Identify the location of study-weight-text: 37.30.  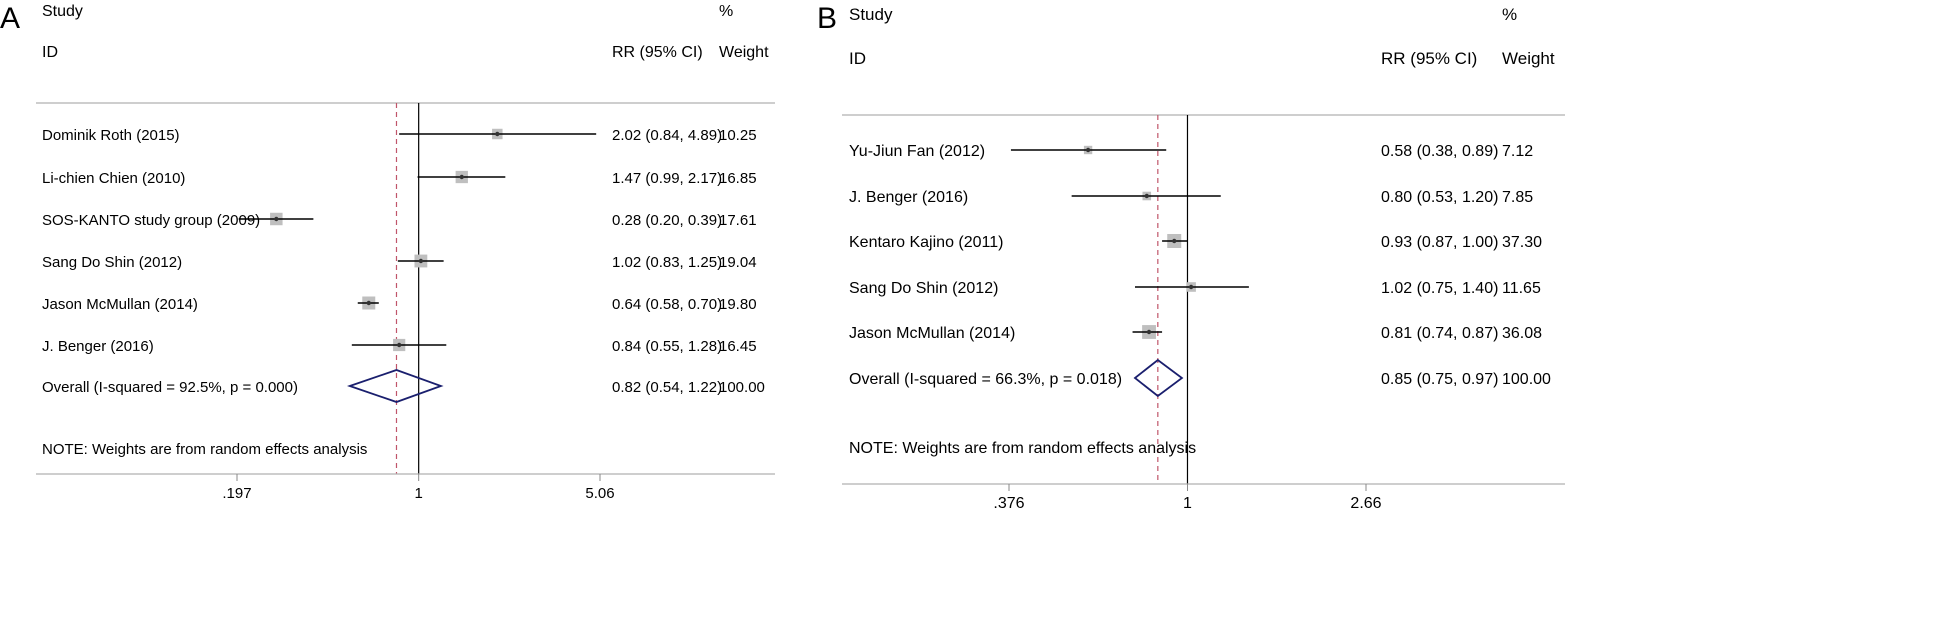
(1522, 242).